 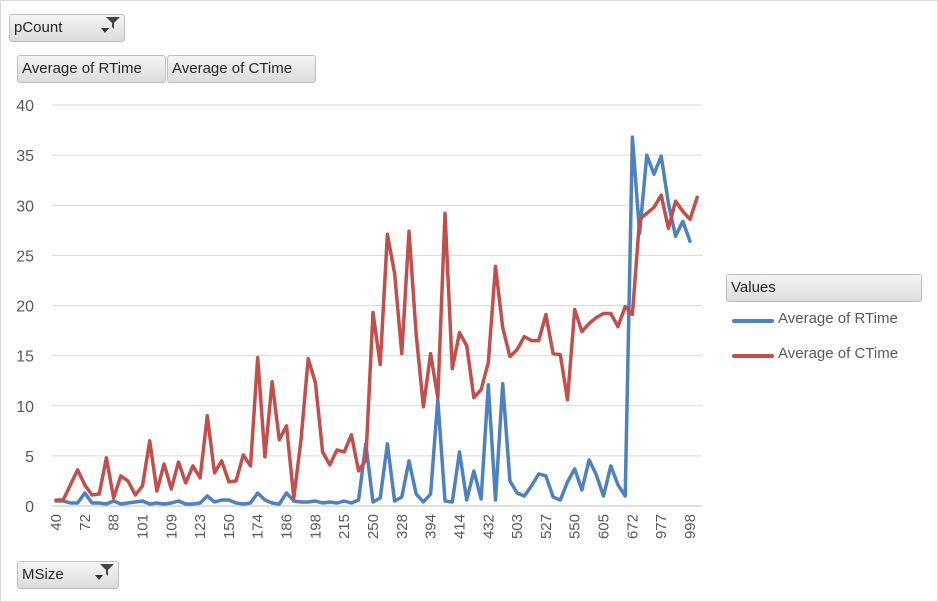 What do you see at coordinates (838, 318) in the screenshot?
I see `legend-label: Average of RTime` at bounding box center [838, 318].